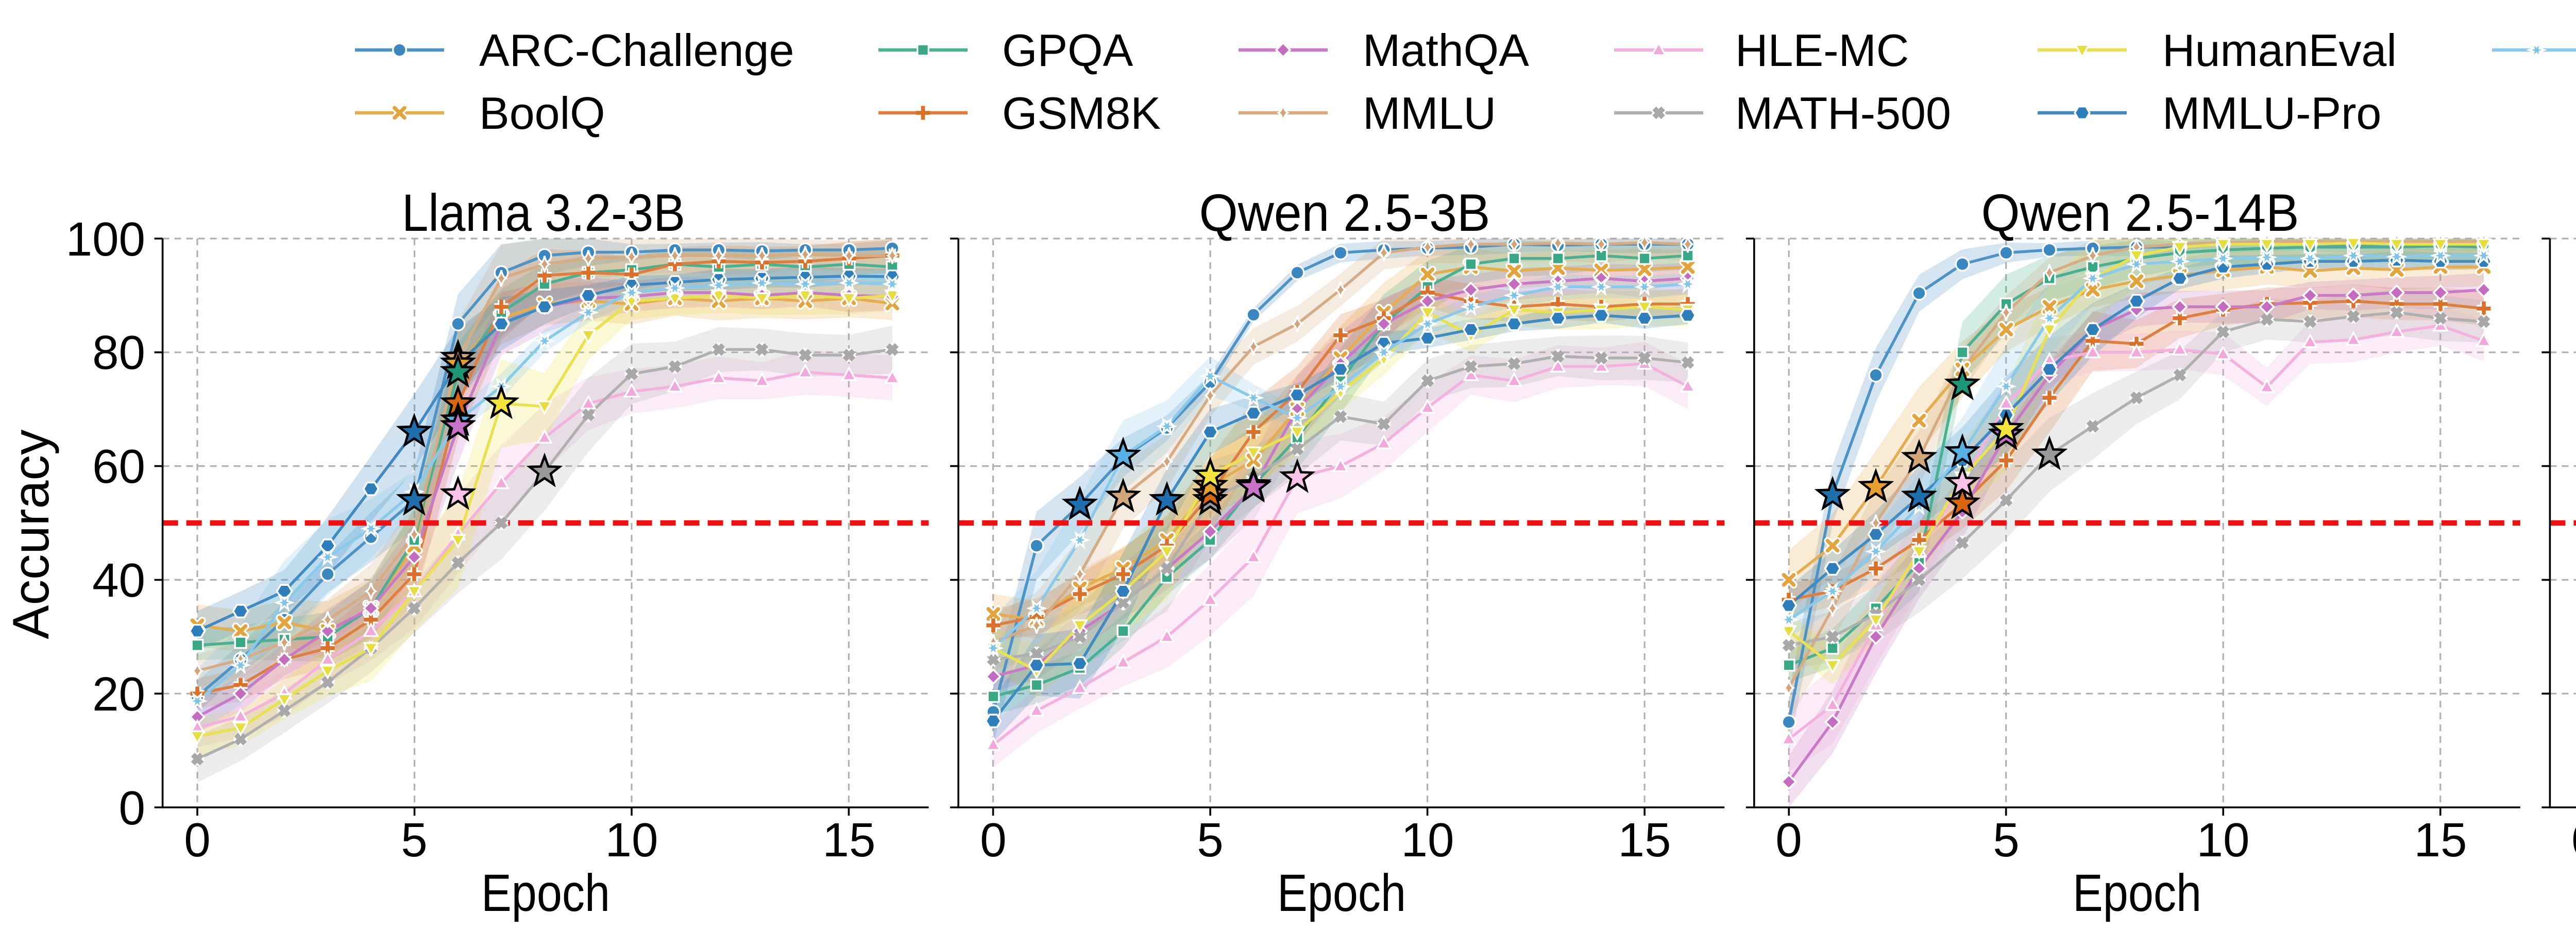 This screenshot has height=930, width=2576. I want to click on svg-text: Qwen 2.5-3B, so click(1344, 212).